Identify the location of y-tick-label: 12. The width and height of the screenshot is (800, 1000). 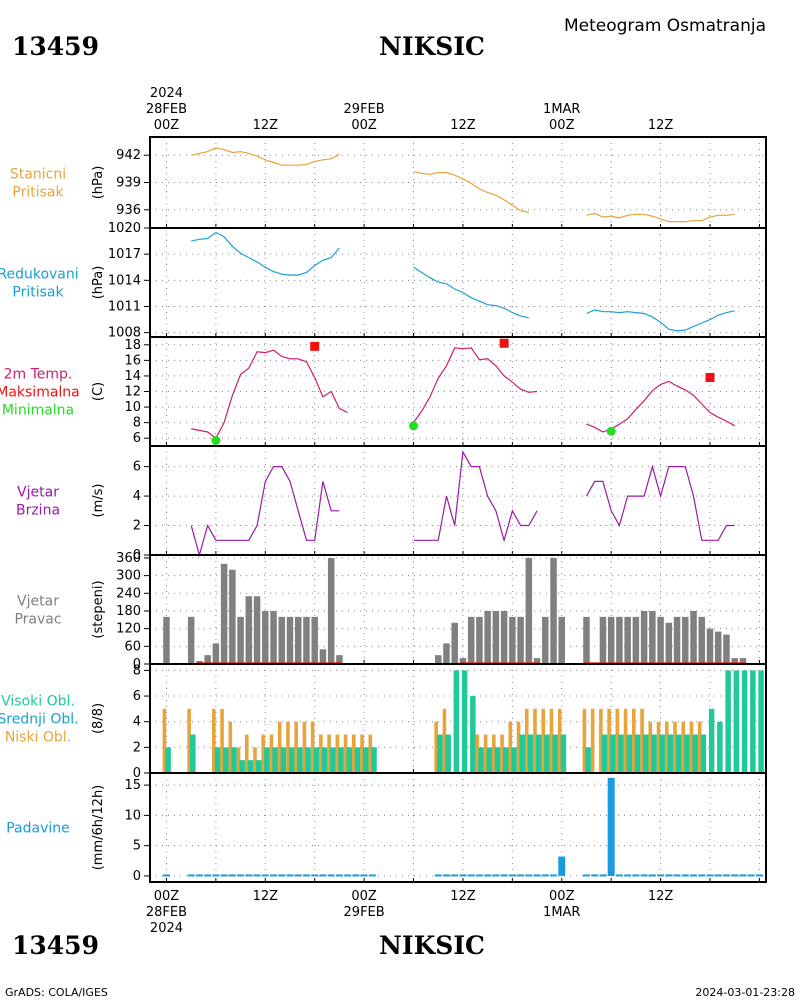
(132, 392).